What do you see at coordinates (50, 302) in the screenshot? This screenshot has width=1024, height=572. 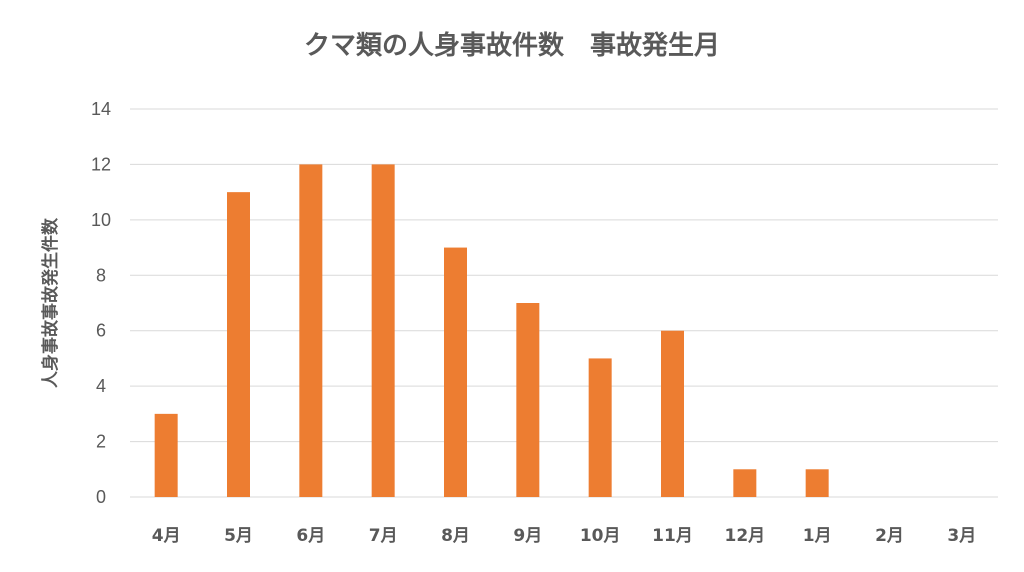 I see `y-axis-label: 人身事故事故発生件数` at bounding box center [50, 302].